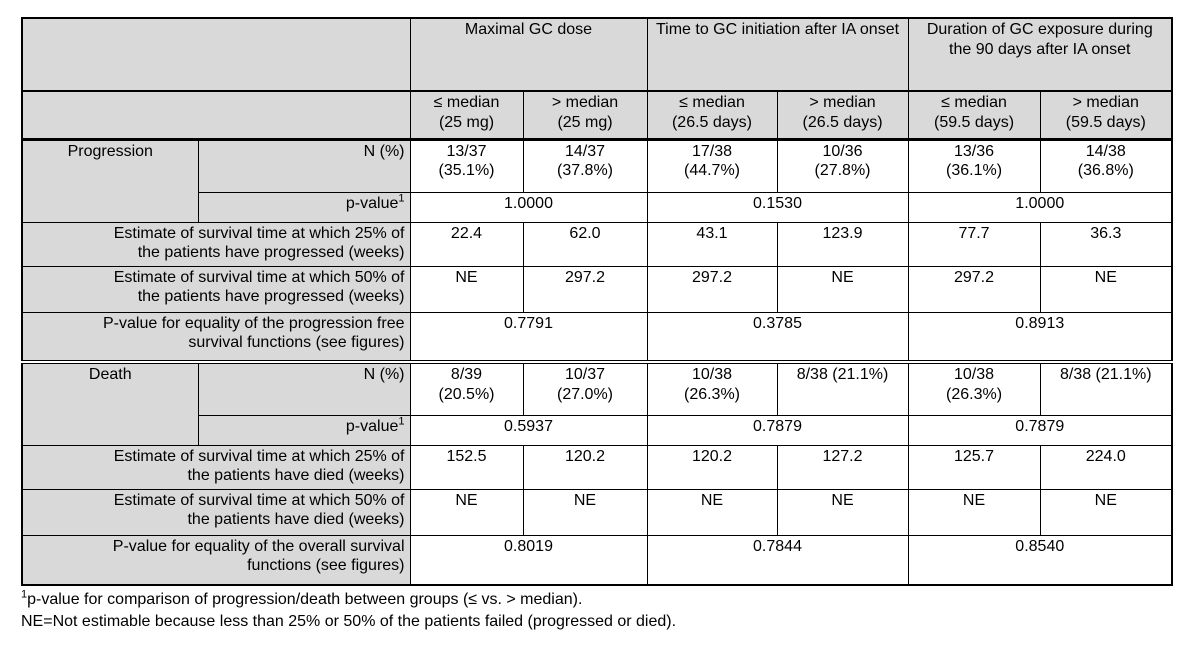 This screenshot has width=1196, height=672. I want to click on cell-death-est50-3: NE, so click(712, 512).